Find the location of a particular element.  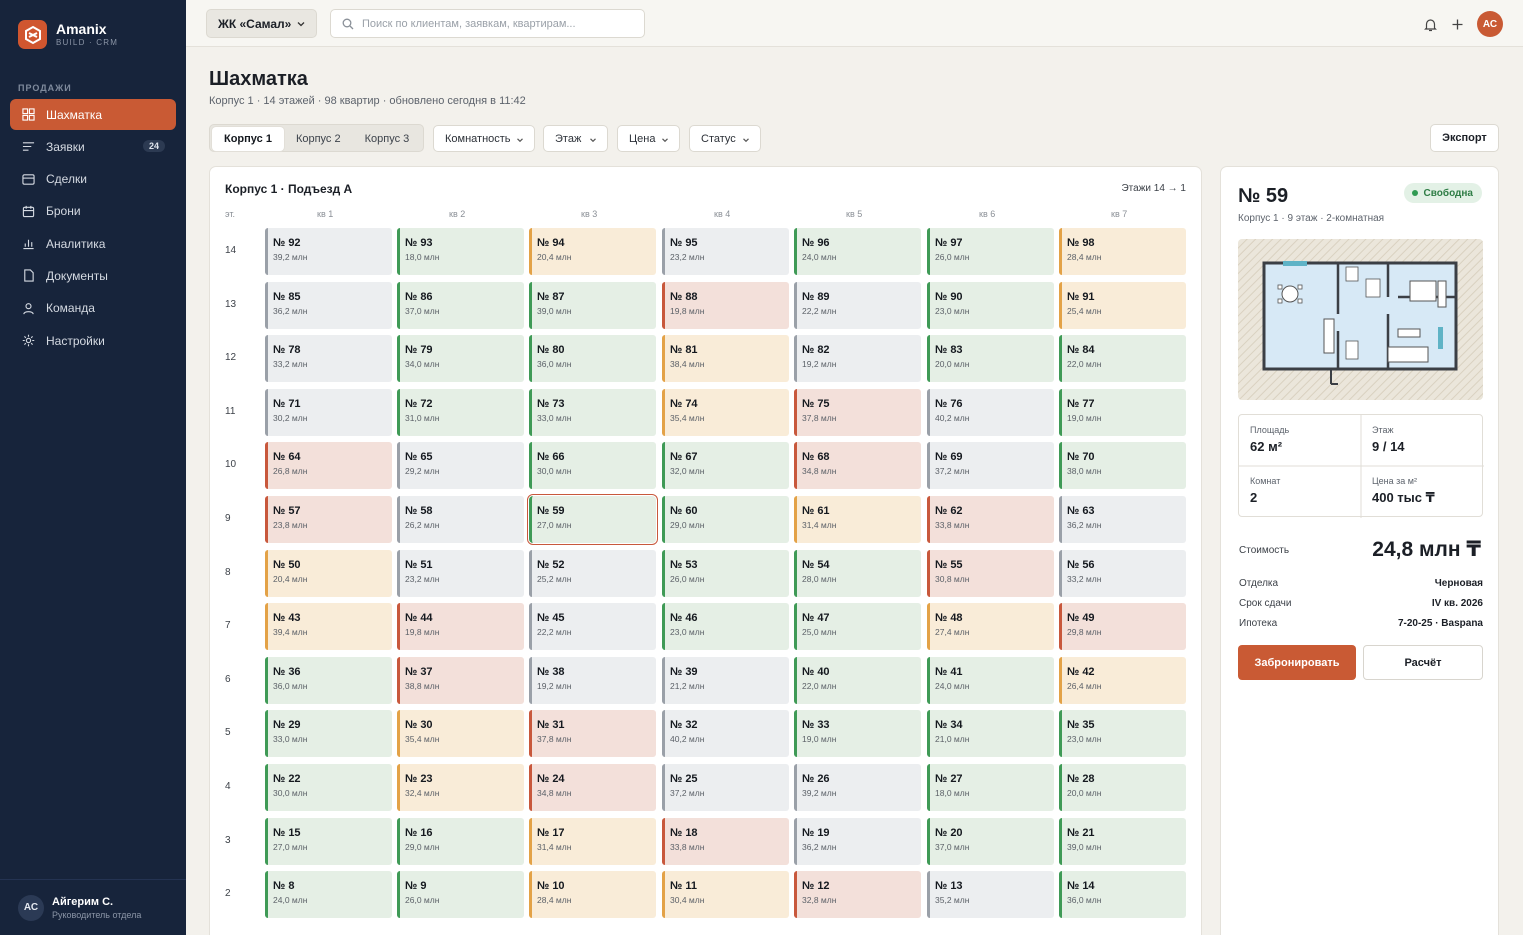

apartment-cell: № 22 30,0 млн is located at coordinates (328, 787).